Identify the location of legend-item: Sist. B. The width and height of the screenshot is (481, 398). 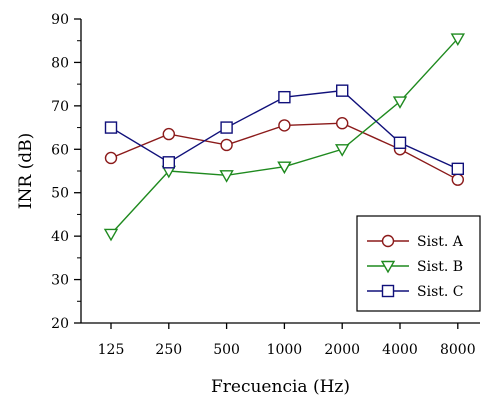
(415, 267).